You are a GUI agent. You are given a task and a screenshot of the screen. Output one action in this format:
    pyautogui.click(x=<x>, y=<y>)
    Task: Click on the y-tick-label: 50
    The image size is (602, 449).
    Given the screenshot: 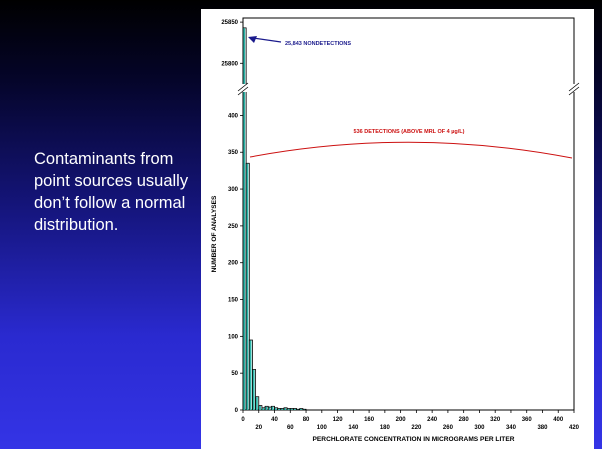 What is the action you would take?
    pyautogui.click(x=234, y=374)
    